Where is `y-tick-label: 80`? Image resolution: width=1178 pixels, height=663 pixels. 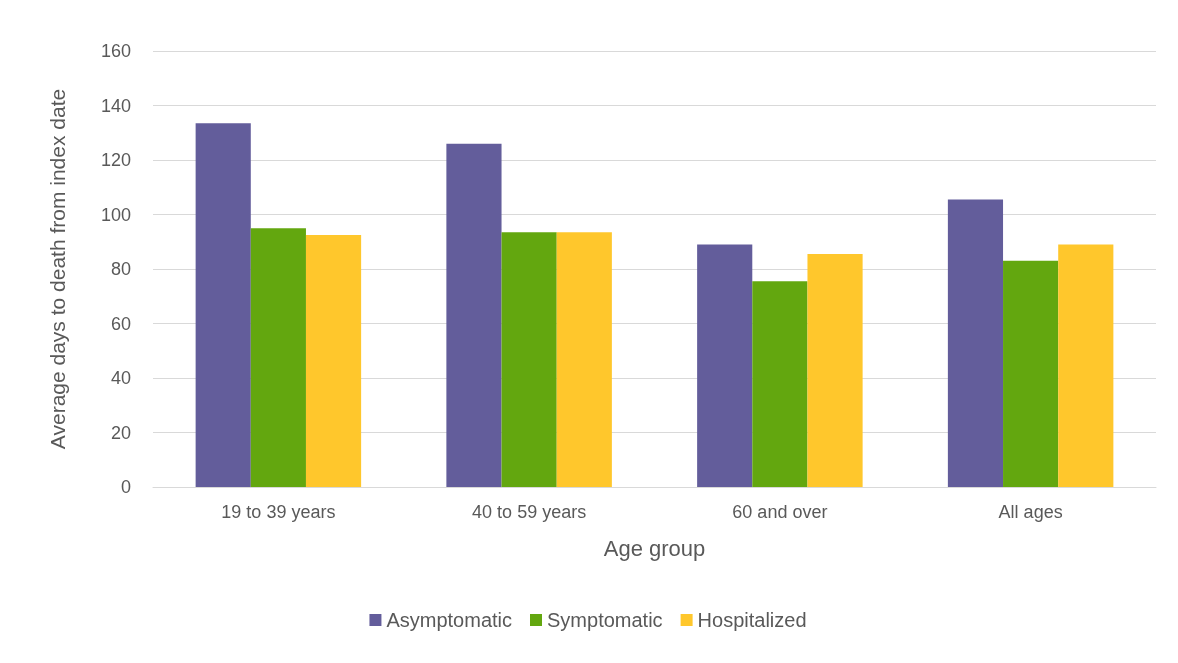
y-tick-label: 80 is located at coordinates (120, 269).